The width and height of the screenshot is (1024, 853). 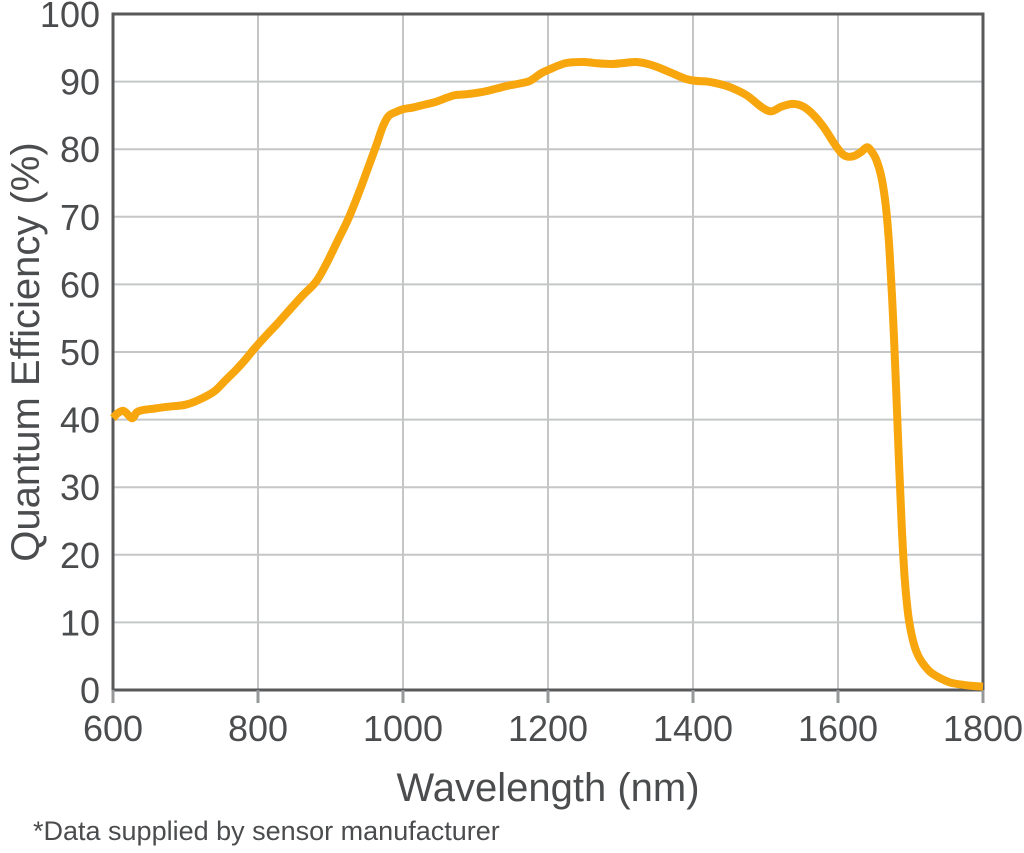 I want to click on x-tick-label: 1400, so click(x=693, y=728).